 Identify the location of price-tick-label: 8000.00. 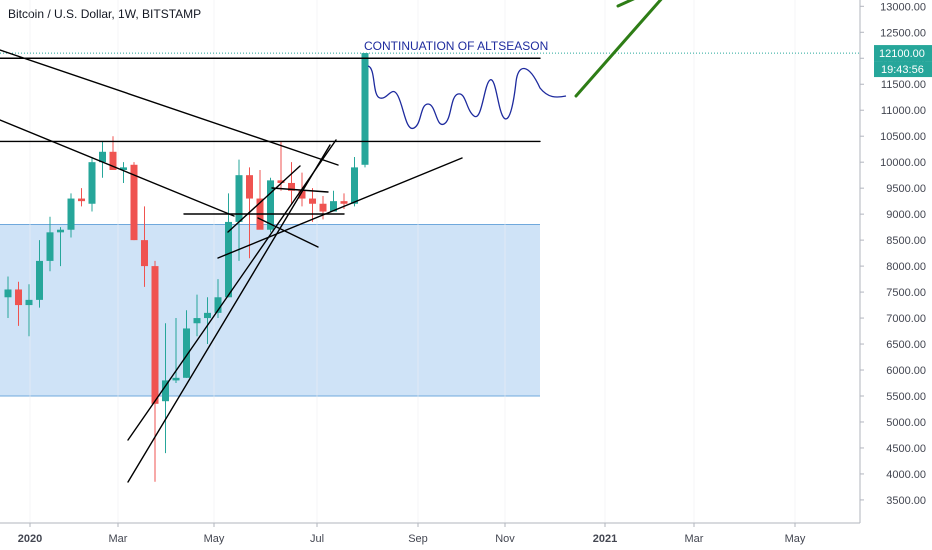
(906, 267).